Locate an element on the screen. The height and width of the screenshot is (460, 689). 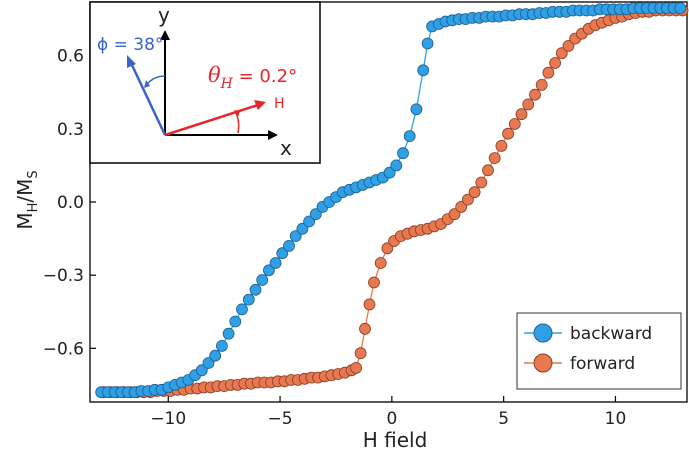
x-tick-label: −10 is located at coordinates (168, 419).